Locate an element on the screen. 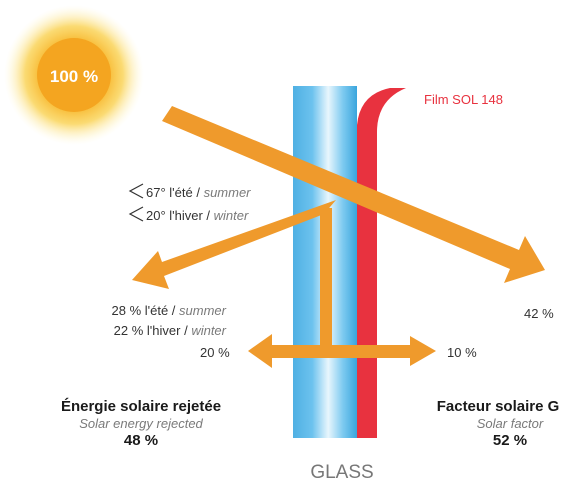 The image size is (585, 486). absorbed-in-value: 10 % is located at coordinates (462, 352).